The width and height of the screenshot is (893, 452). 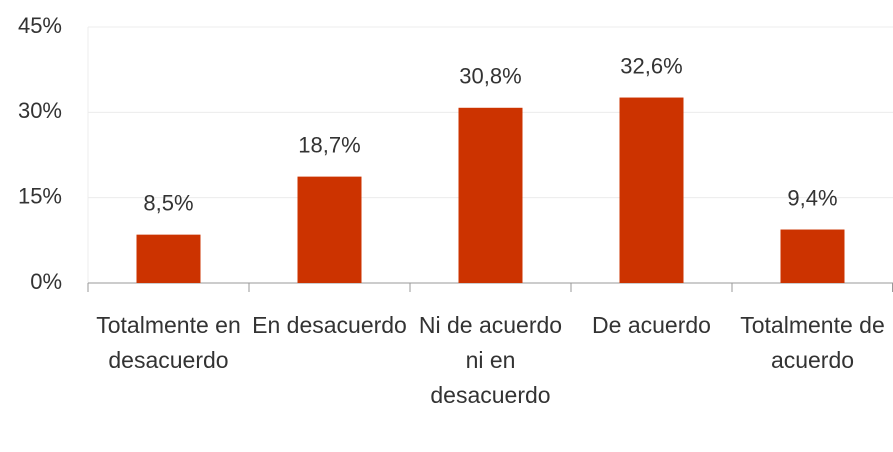 What do you see at coordinates (651, 325) in the screenshot?
I see `x-tick-label: De acuerdo` at bounding box center [651, 325].